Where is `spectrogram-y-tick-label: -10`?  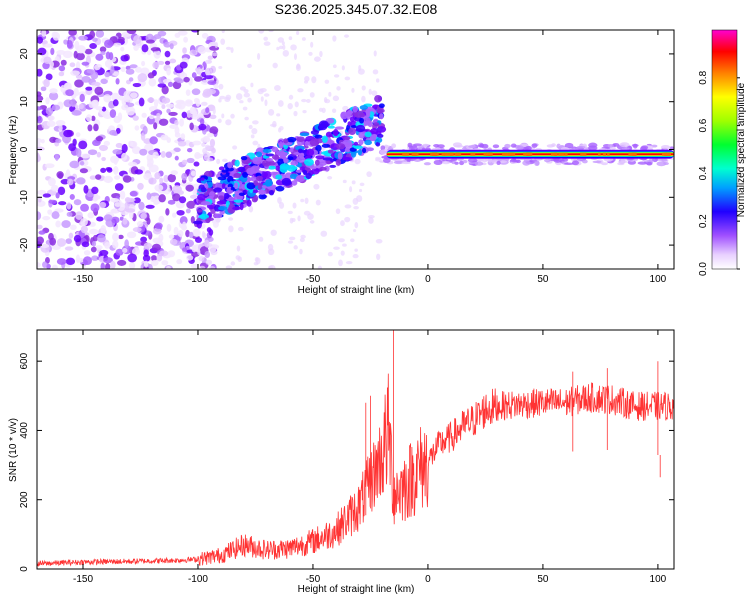
spectrogram-y-tick-label: -10 is located at coordinates (24, 197).